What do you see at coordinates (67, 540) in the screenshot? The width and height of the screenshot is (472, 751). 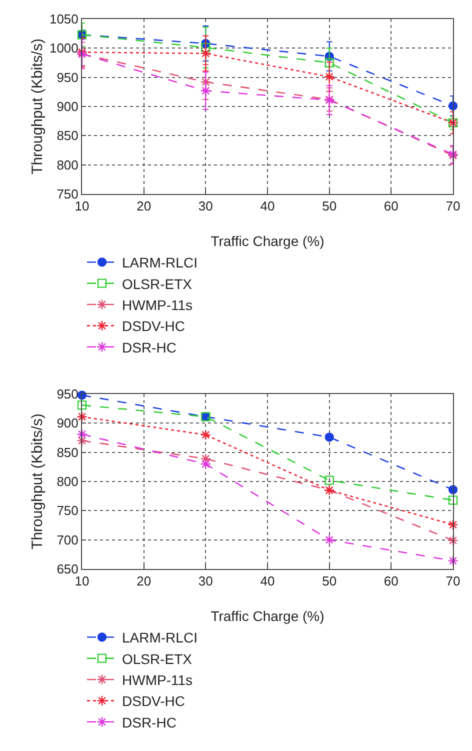 I see `y-tick-label: 700` at bounding box center [67, 540].